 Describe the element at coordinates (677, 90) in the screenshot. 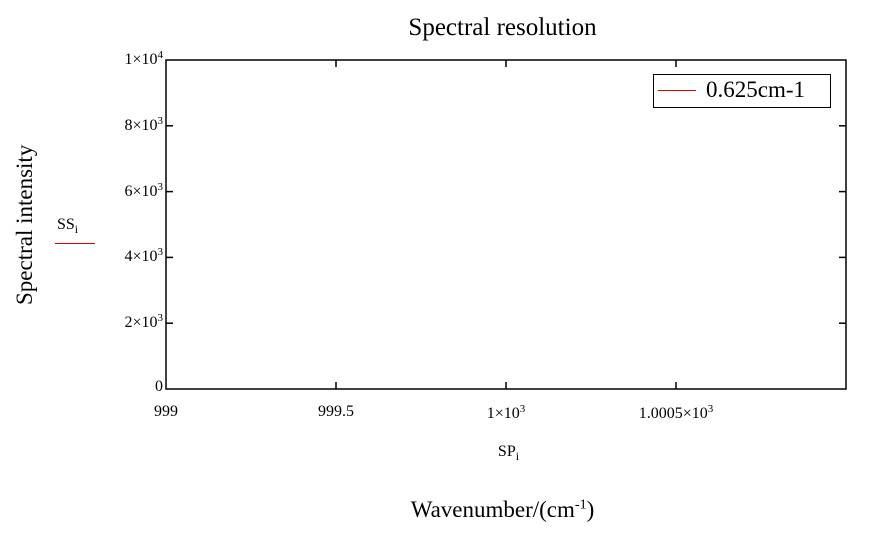

I see `legend-swatch` at that location.